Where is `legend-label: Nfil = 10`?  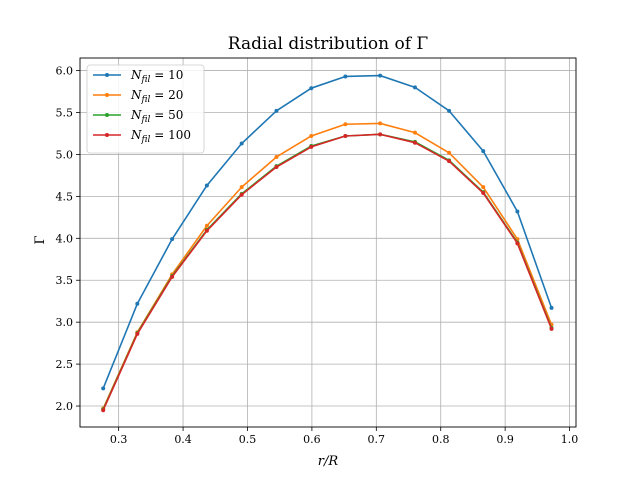
legend-label: Nfil = 10 is located at coordinates (156, 76).